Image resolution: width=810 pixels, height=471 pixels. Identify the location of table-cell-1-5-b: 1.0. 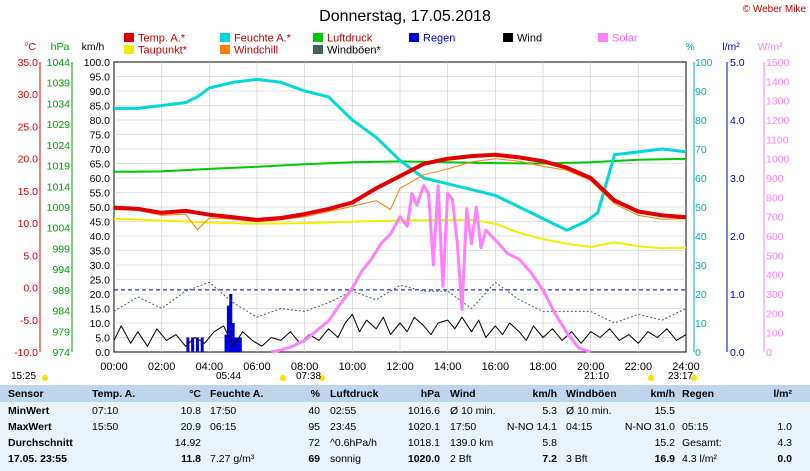
(784, 427).